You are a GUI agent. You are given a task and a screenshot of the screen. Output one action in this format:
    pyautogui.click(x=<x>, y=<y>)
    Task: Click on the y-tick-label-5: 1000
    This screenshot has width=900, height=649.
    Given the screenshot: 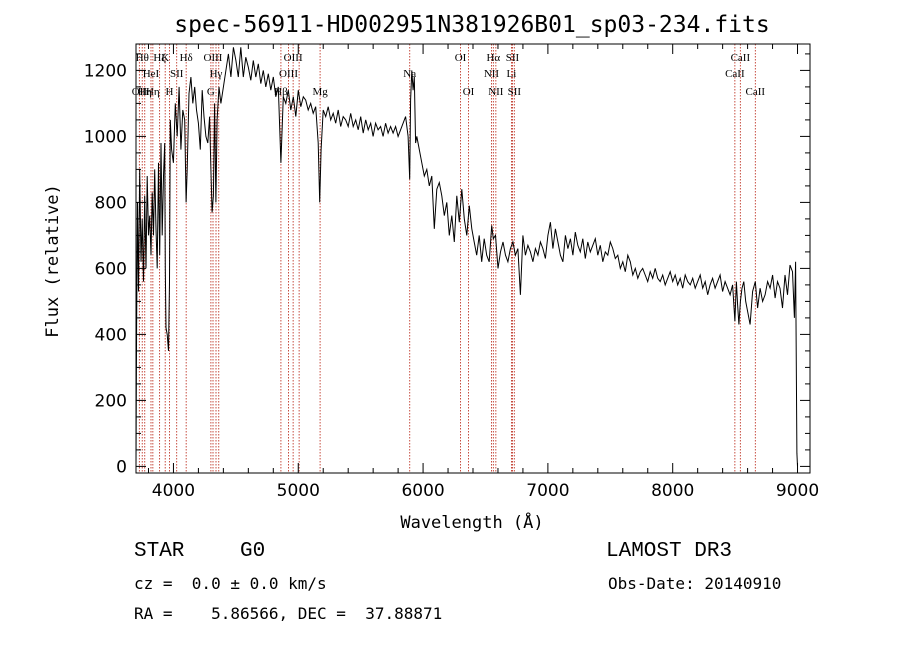 What is the action you would take?
    pyautogui.click(x=105, y=137)
    